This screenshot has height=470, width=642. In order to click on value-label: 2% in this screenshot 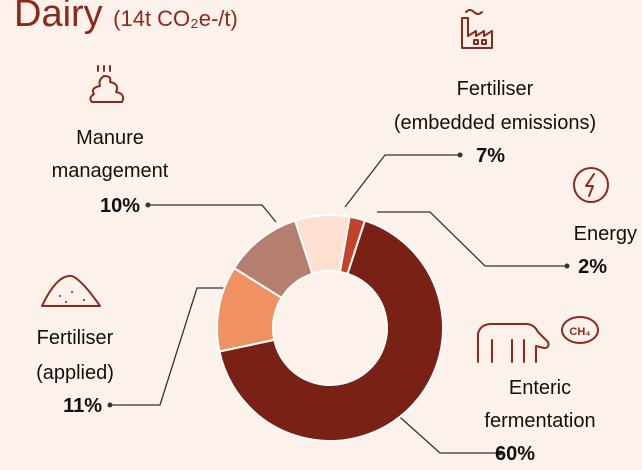, I will do `click(592, 267)`.